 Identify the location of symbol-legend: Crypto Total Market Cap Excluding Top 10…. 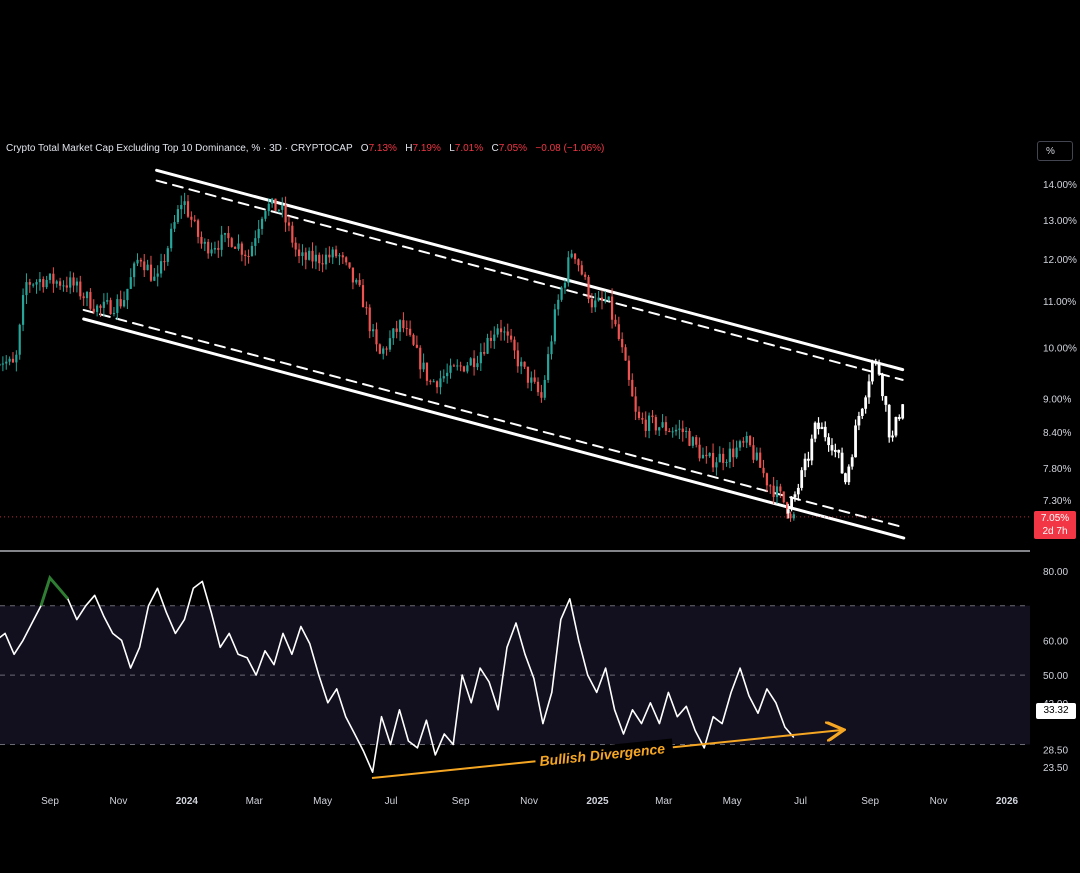
(305, 148).